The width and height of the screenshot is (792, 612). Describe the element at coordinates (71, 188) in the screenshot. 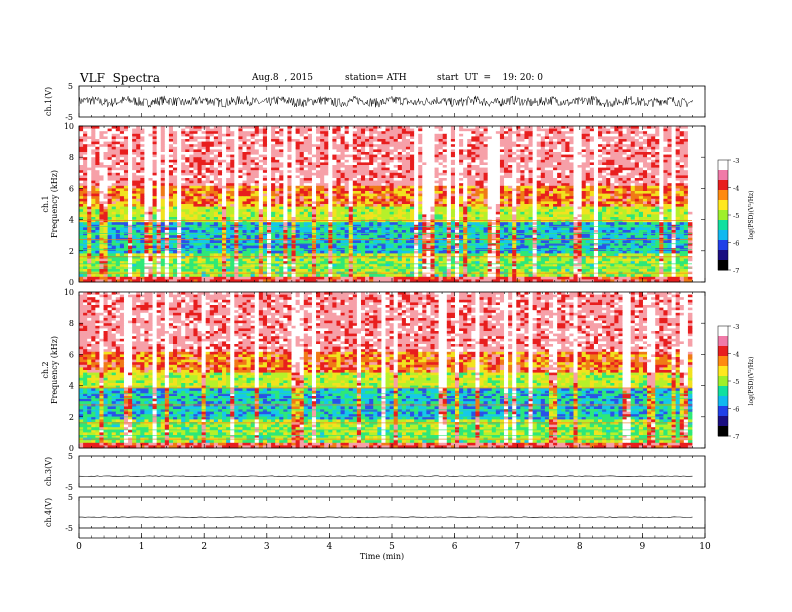

I see `ch1-spec-ytick-3: 6` at that location.